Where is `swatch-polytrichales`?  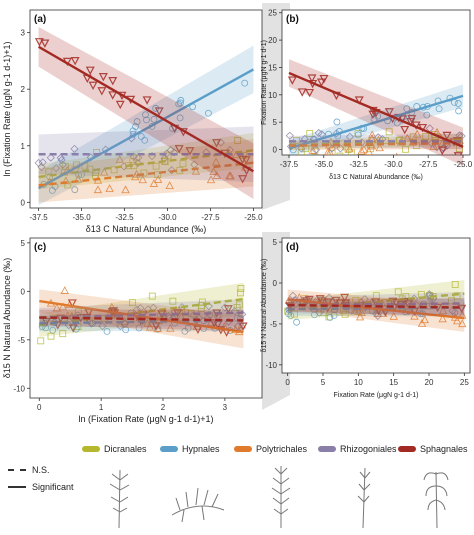 swatch-polytrichales is located at coordinates (243, 449).